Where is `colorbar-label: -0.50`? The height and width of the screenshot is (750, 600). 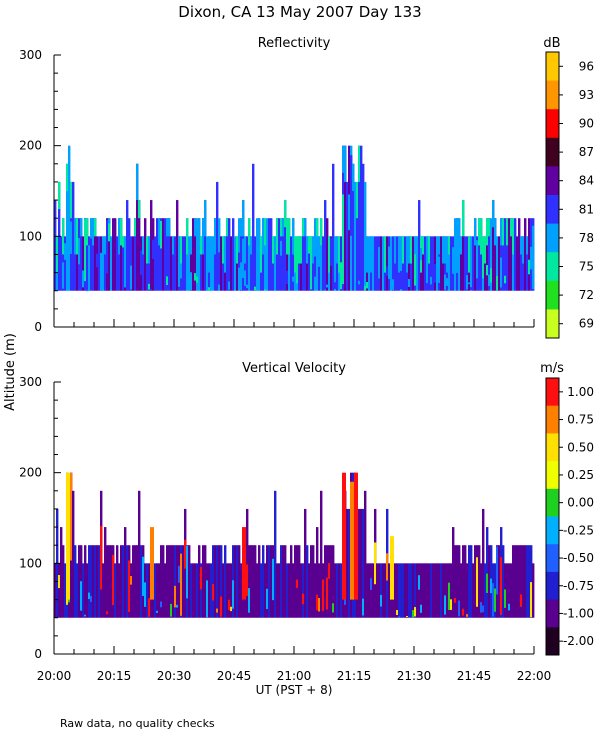 colorbar-label: -0.50 is located at coordinates (578, 558).